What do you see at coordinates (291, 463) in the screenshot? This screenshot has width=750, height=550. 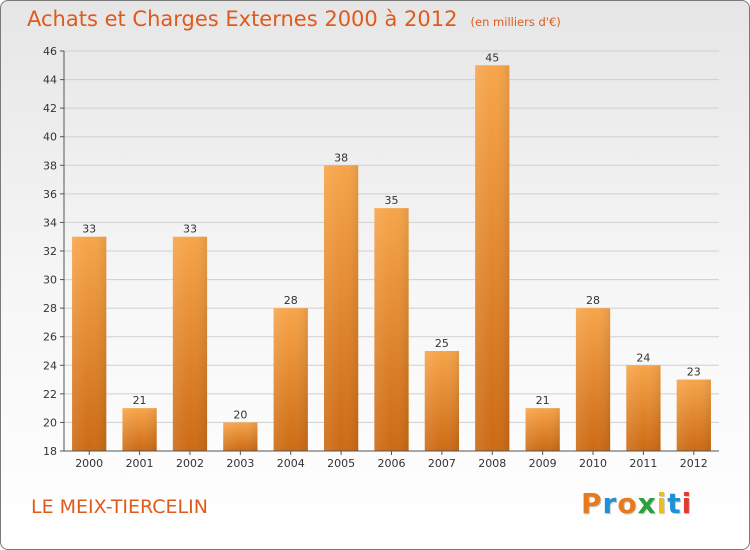 I see `x-tick-label: 2004` at bounding box center [291, 463].